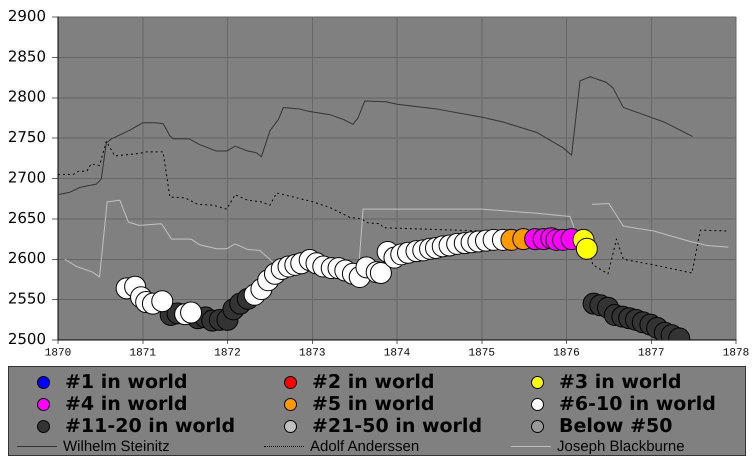  What do you see at coordinates (27, 97) in the screenshot?
I see `y-tick-label: 2800` at bounding box center [27, 97].